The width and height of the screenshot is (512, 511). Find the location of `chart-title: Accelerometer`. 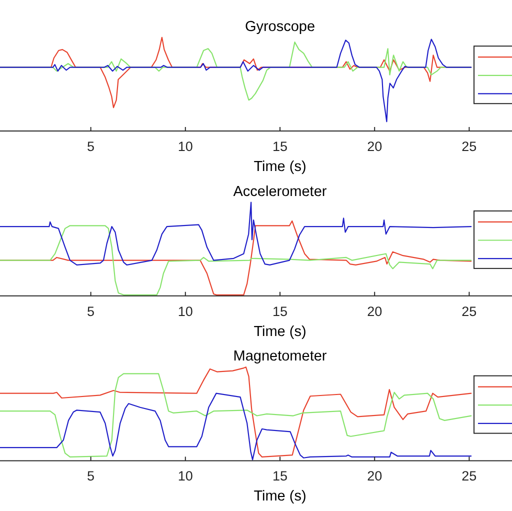

chart-title: Accelerometer is located at coordinates (280, 192).